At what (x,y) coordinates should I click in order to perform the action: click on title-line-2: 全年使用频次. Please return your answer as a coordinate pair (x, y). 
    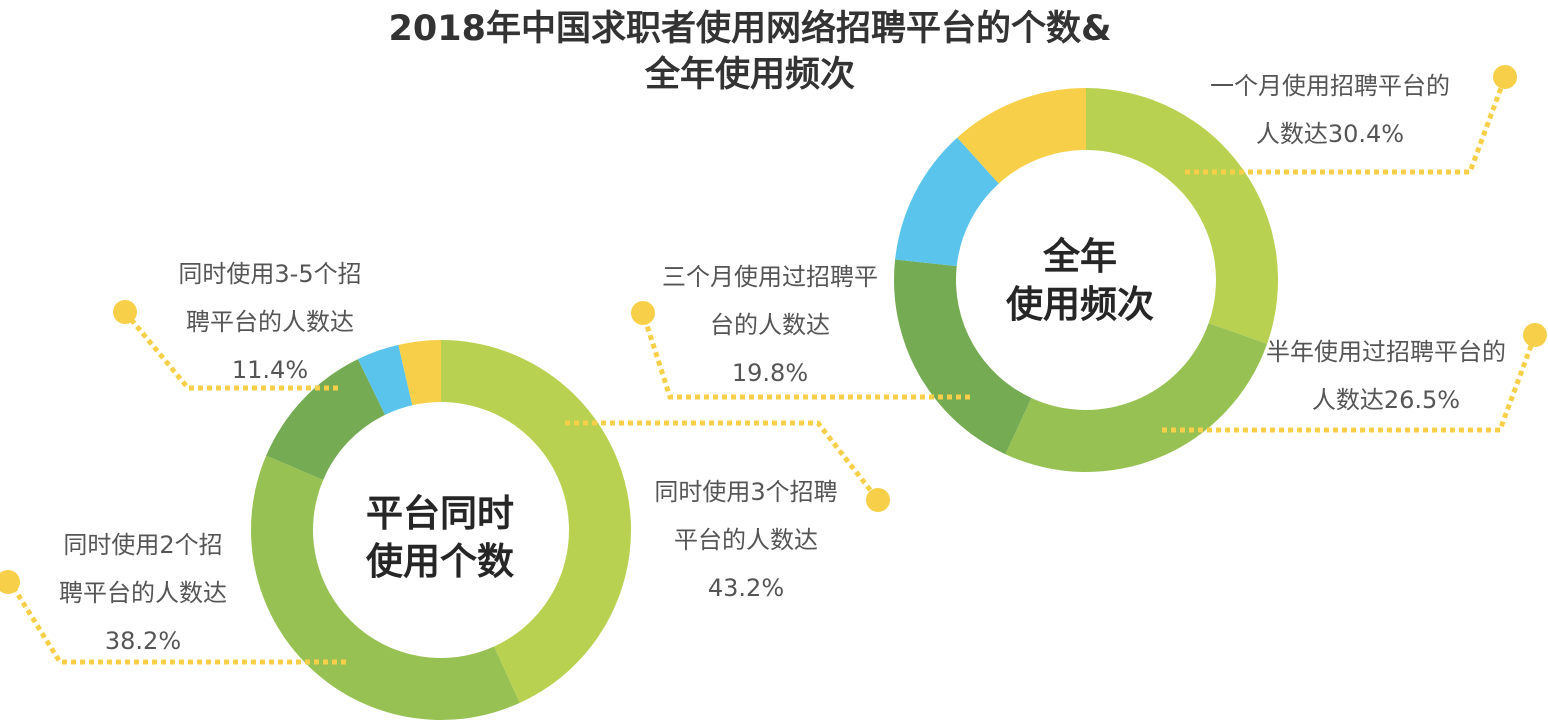
    Looking at the image, I should click on (749, 75).